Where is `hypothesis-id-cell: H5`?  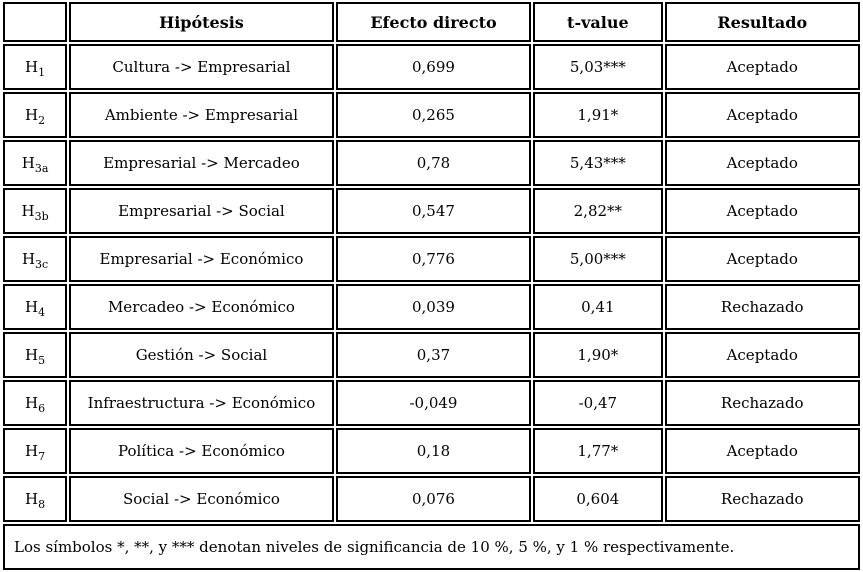
hypothesis-id-cell: H5 is located at coordinates (35, 355).